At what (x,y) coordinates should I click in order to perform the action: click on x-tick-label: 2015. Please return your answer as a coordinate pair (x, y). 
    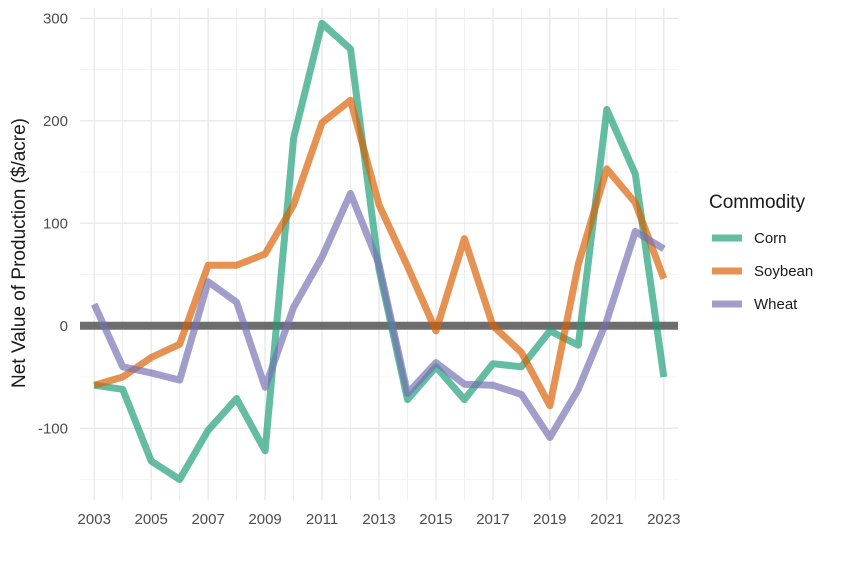
    Looking at the image, I should click on (435, 519).